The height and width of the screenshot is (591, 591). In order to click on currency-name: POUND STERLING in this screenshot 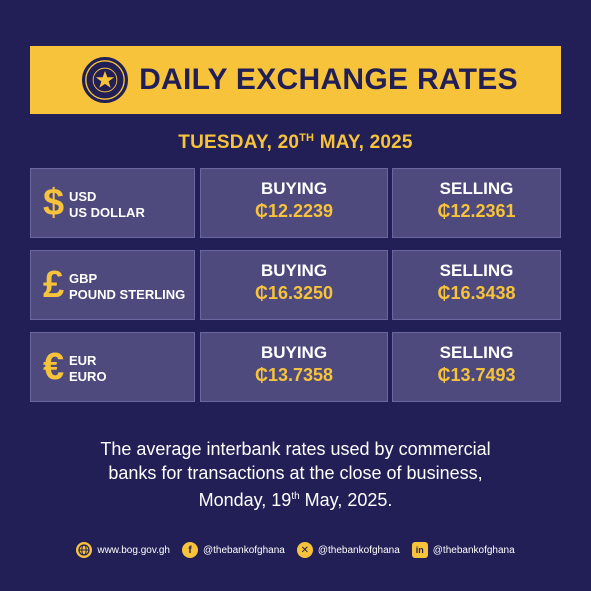, I will do `click(127, 294)`.